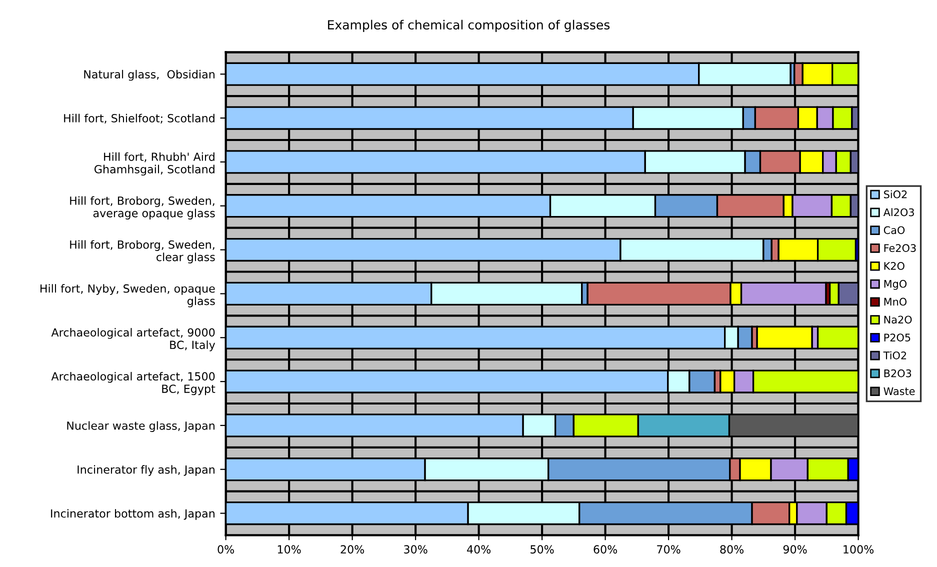 The height and width of the screenshot is (567, 937). I want to click on x-tick-label: 90%, so click(795, 549).